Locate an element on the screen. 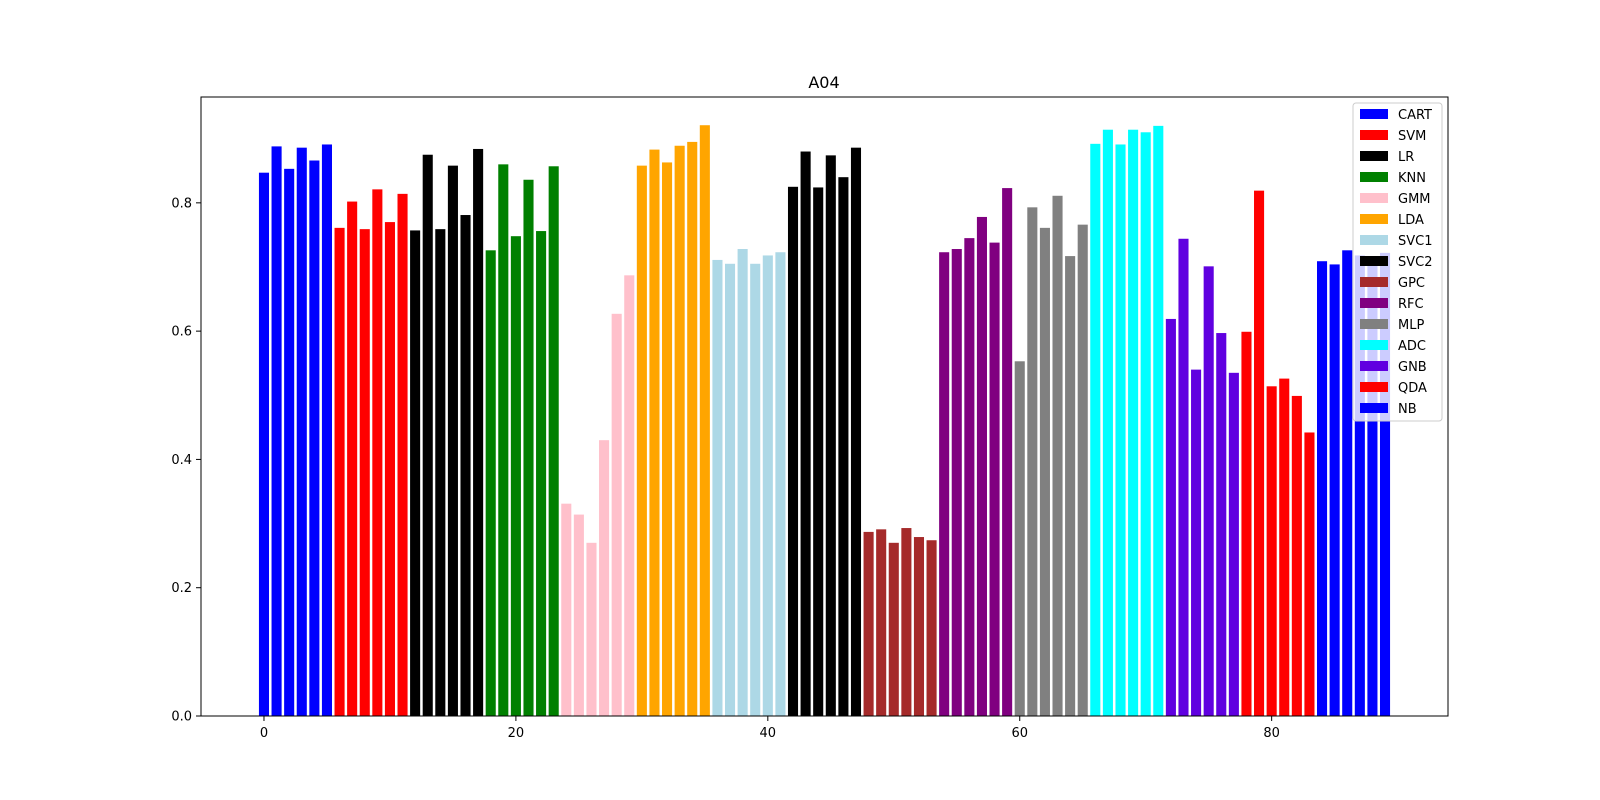 This screenshot has width=1600, height=800. legend-item-svc2: SVC2 is located at coordinates (1396, 262).